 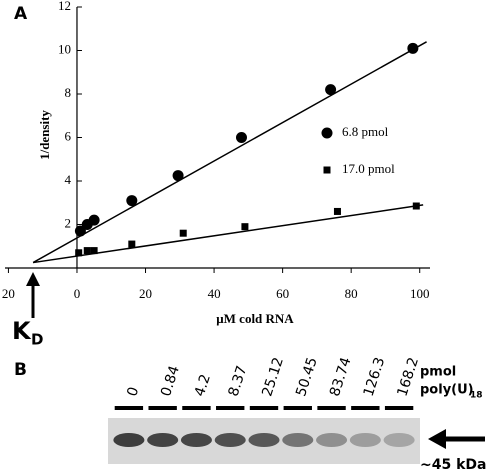 I want to click on y-tick-label: 10, so click(x=64, y=48).